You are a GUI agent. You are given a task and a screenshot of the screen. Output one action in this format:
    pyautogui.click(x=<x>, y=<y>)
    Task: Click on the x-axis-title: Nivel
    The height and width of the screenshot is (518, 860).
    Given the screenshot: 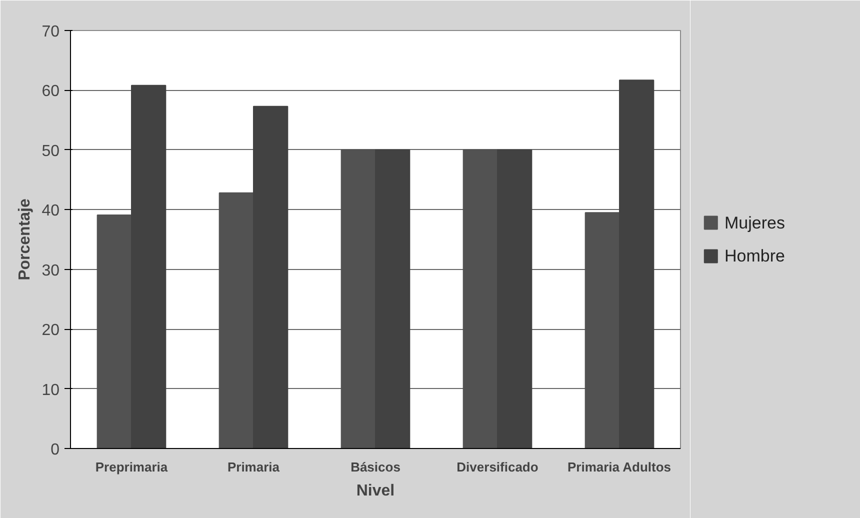 What is the action you would take?
    pyautogui.click(x=375, y=491)
    